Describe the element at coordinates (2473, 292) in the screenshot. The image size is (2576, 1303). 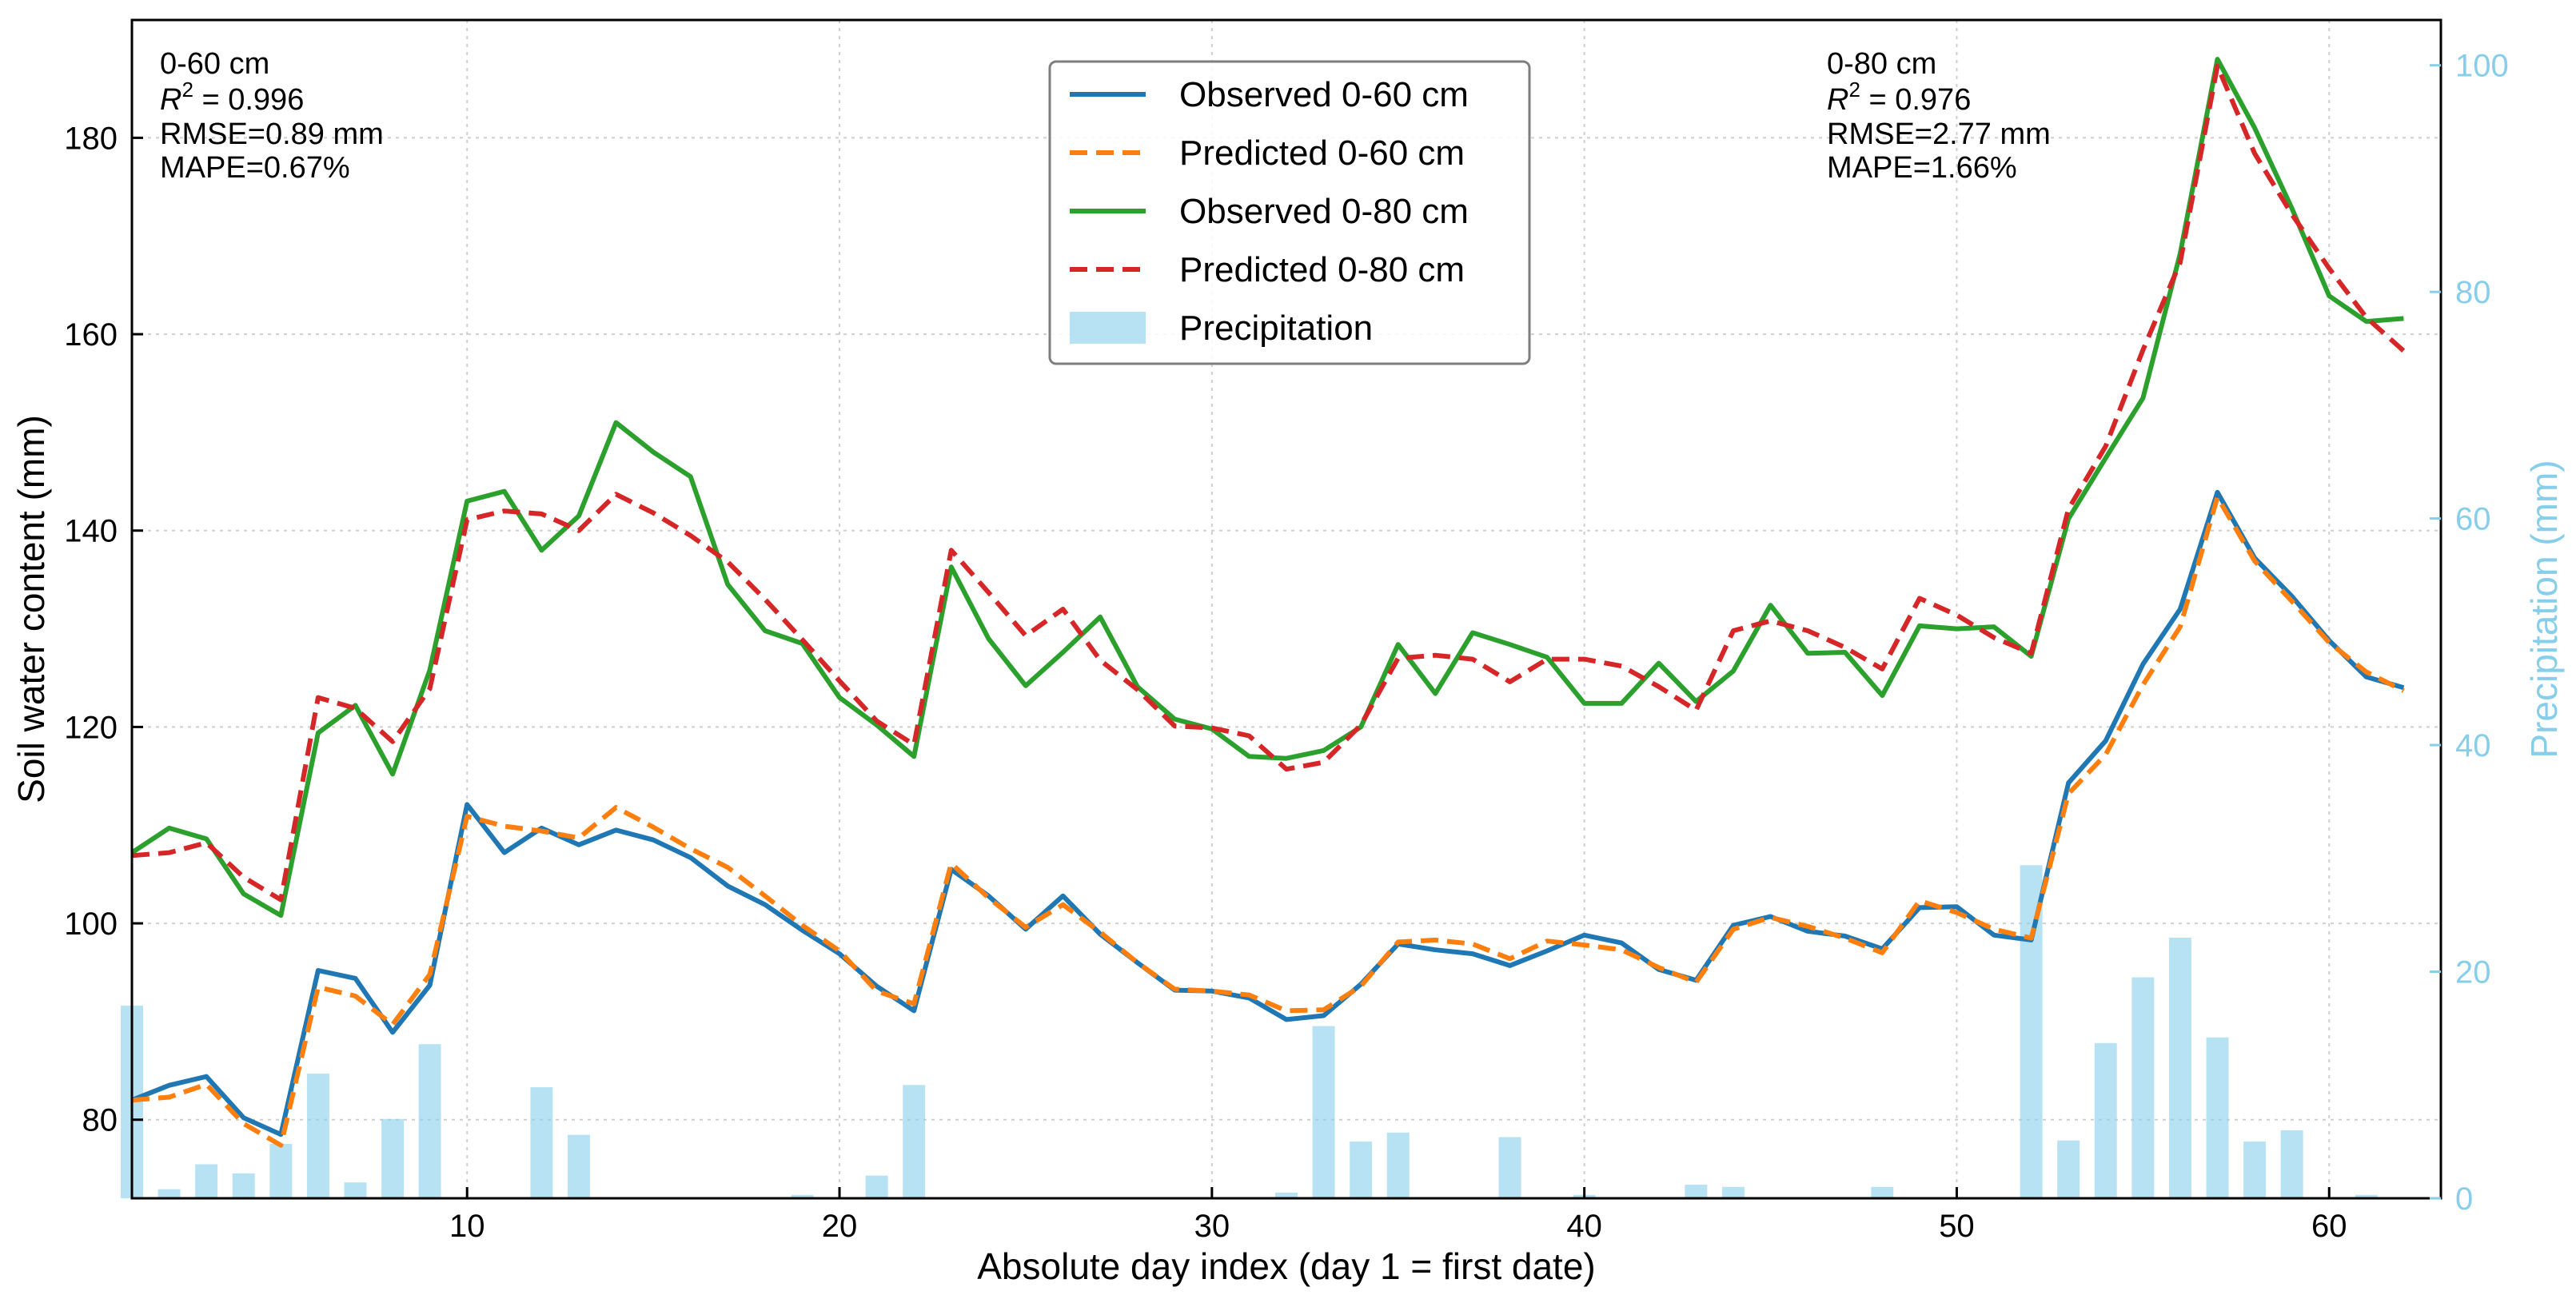
I see `y-tick-label-right: 80` at that location.